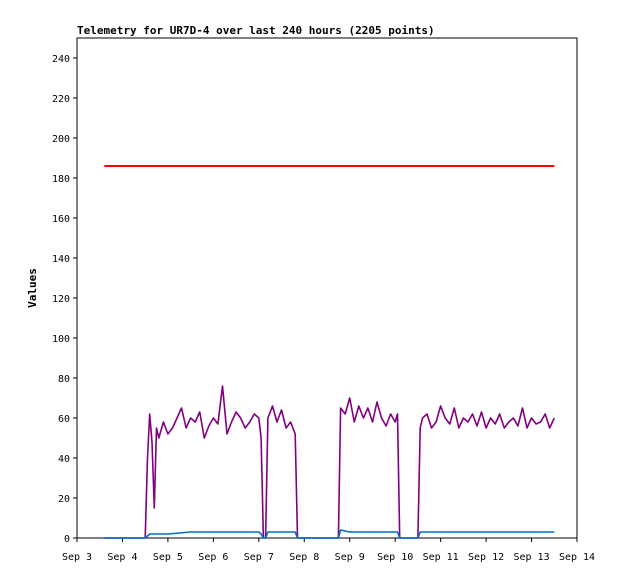 The height and width of the screenshot is (579, 618). What do you see at coordinates (168, 557) in the screenshot?
I see `x-tick-label: Sep 5` at bounding box center [168, 557].